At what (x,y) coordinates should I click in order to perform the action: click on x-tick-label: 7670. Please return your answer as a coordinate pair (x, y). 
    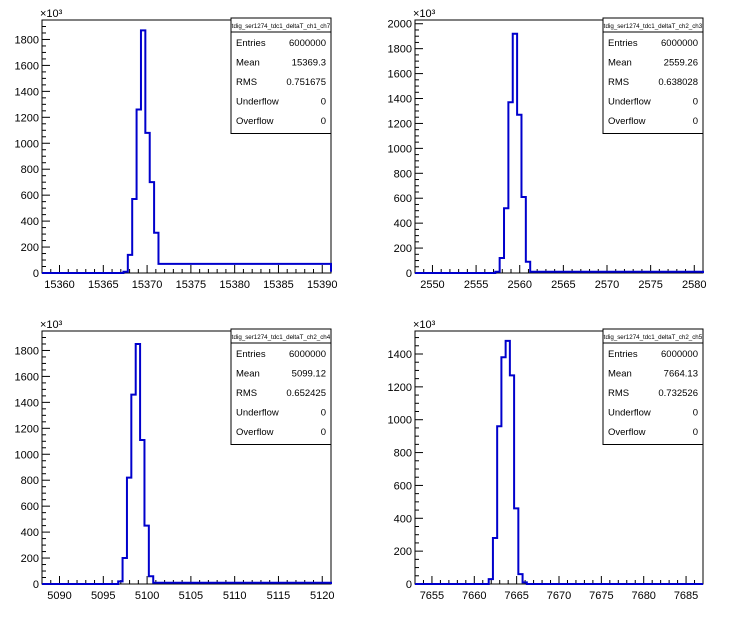
    Looking at the image, I should click on (559, 596).